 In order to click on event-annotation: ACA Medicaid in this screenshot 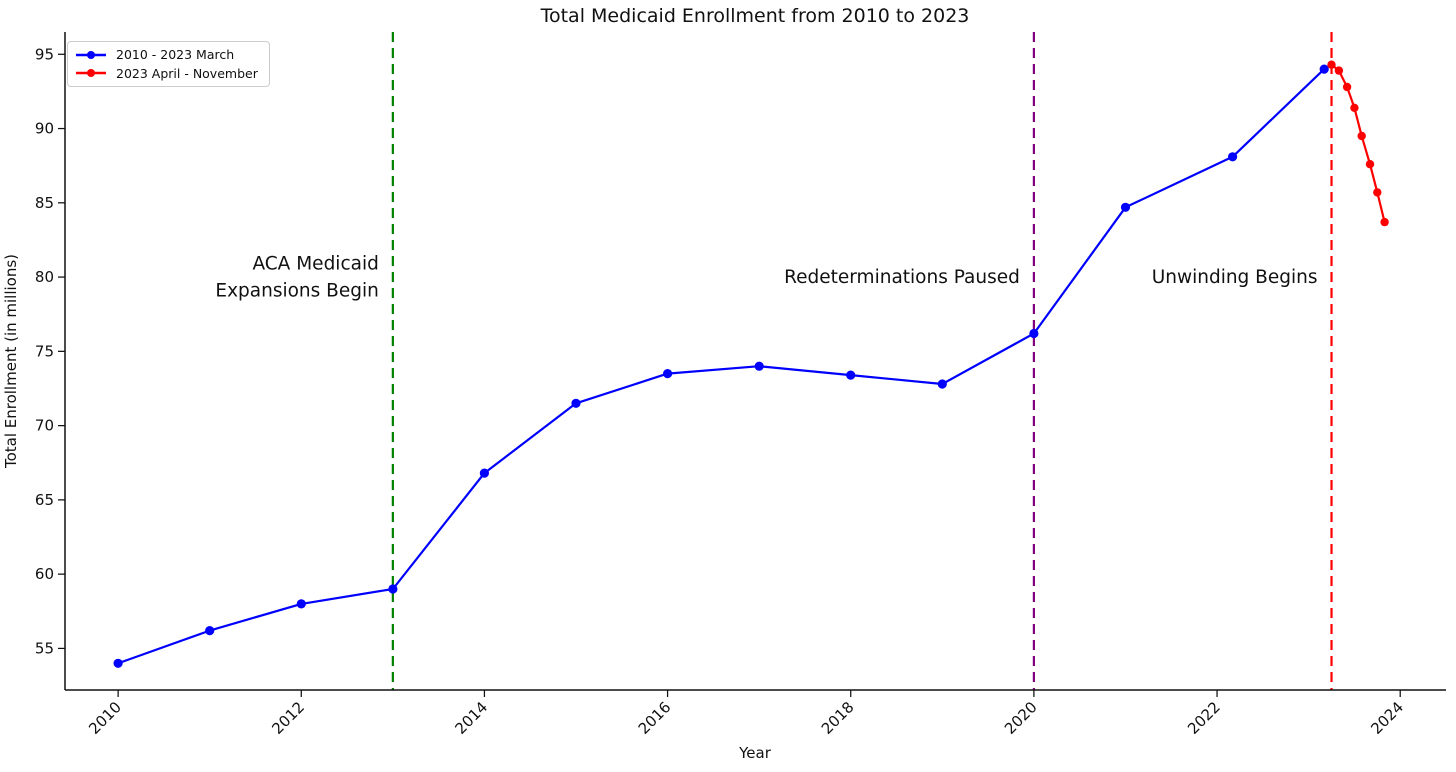, I will do `click(315, 264)`.